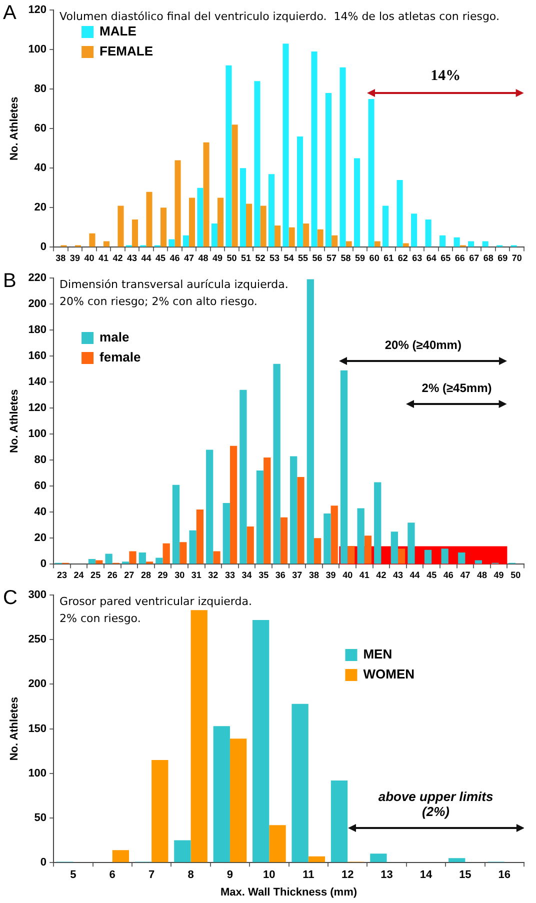 This screenshot has width=536, height=903. What do you see at coordinates (118, 31) in the screenshot?
I see `legend-label: MALE` at bounding box center [118, 31].